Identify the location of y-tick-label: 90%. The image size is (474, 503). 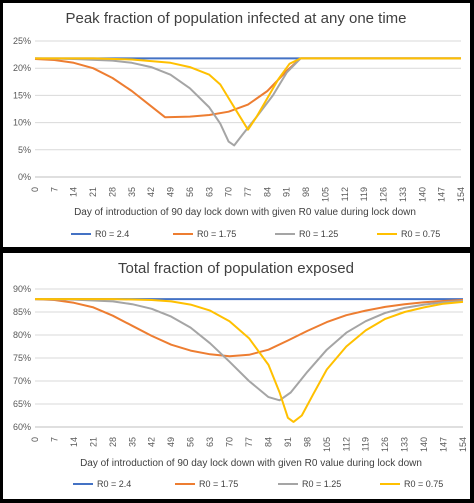
(22, 289).